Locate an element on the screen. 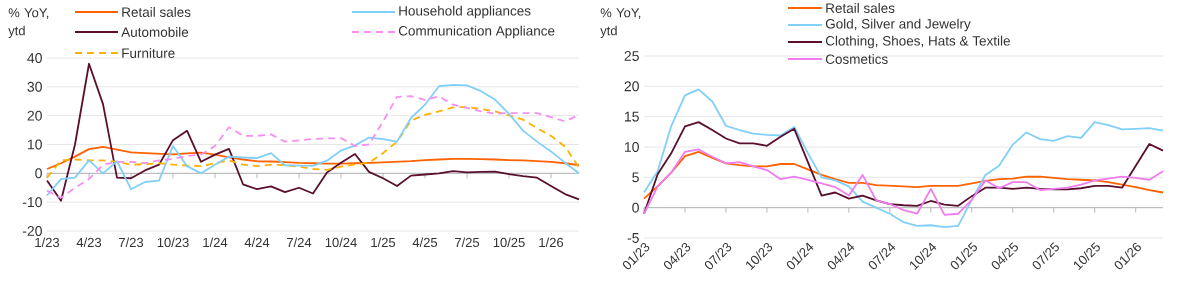  x-tick-label: 7/23 is located at coordinates (131, 242).